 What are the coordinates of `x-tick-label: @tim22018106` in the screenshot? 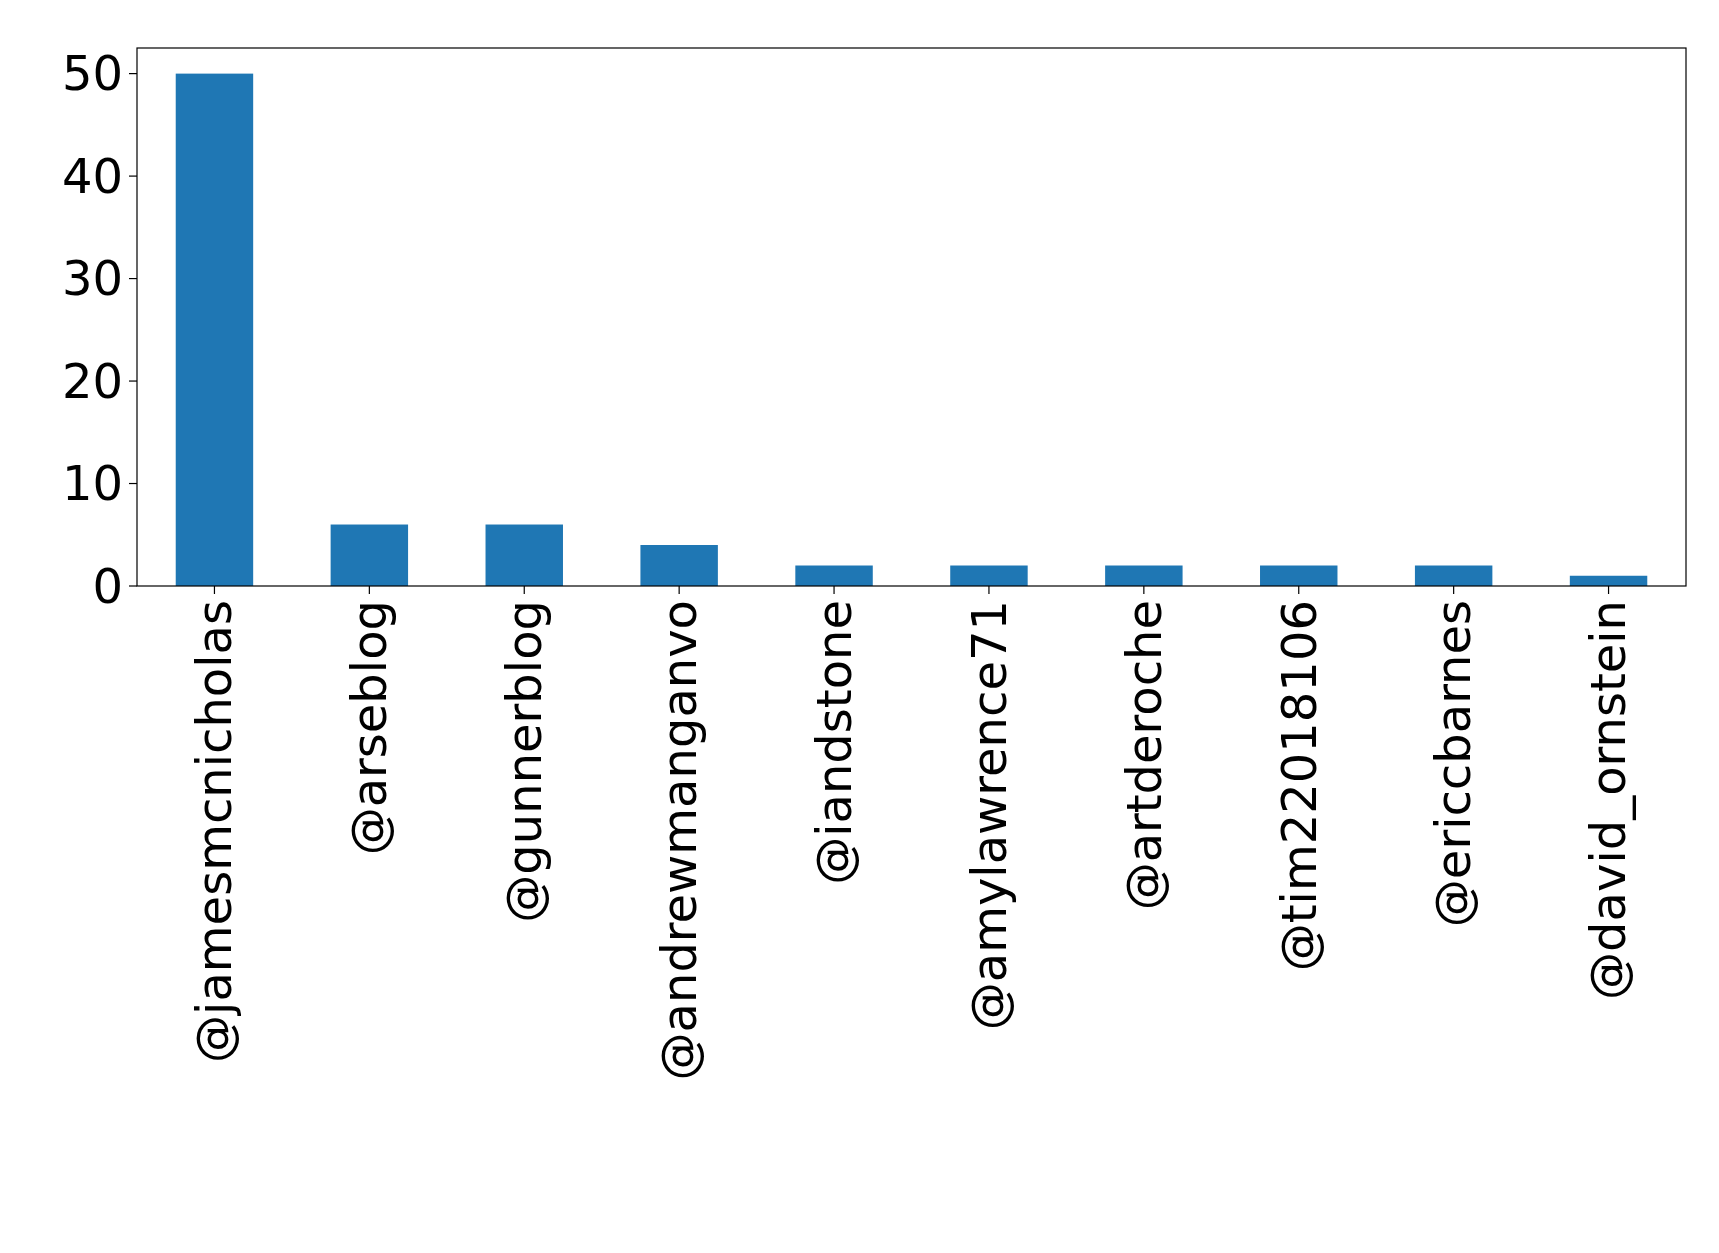 It's located at (1298, 786).